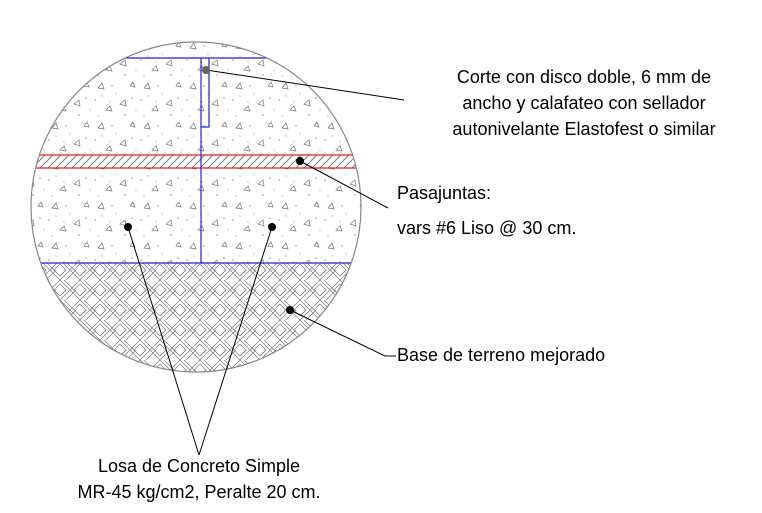 The height and width of the screenshot is (513, 762). I want to click on callout-text: Losa de Concreto Simple, so click(199, 466).